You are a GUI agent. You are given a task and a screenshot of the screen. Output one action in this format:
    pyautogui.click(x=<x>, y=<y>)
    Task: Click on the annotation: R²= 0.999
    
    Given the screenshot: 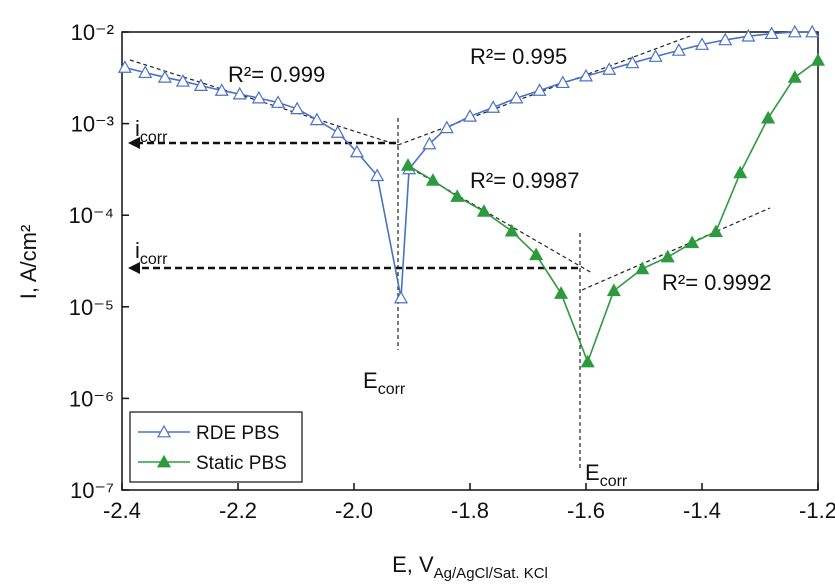 What is the action you would take?
    pyautogui.click(x=276, y=74)
    